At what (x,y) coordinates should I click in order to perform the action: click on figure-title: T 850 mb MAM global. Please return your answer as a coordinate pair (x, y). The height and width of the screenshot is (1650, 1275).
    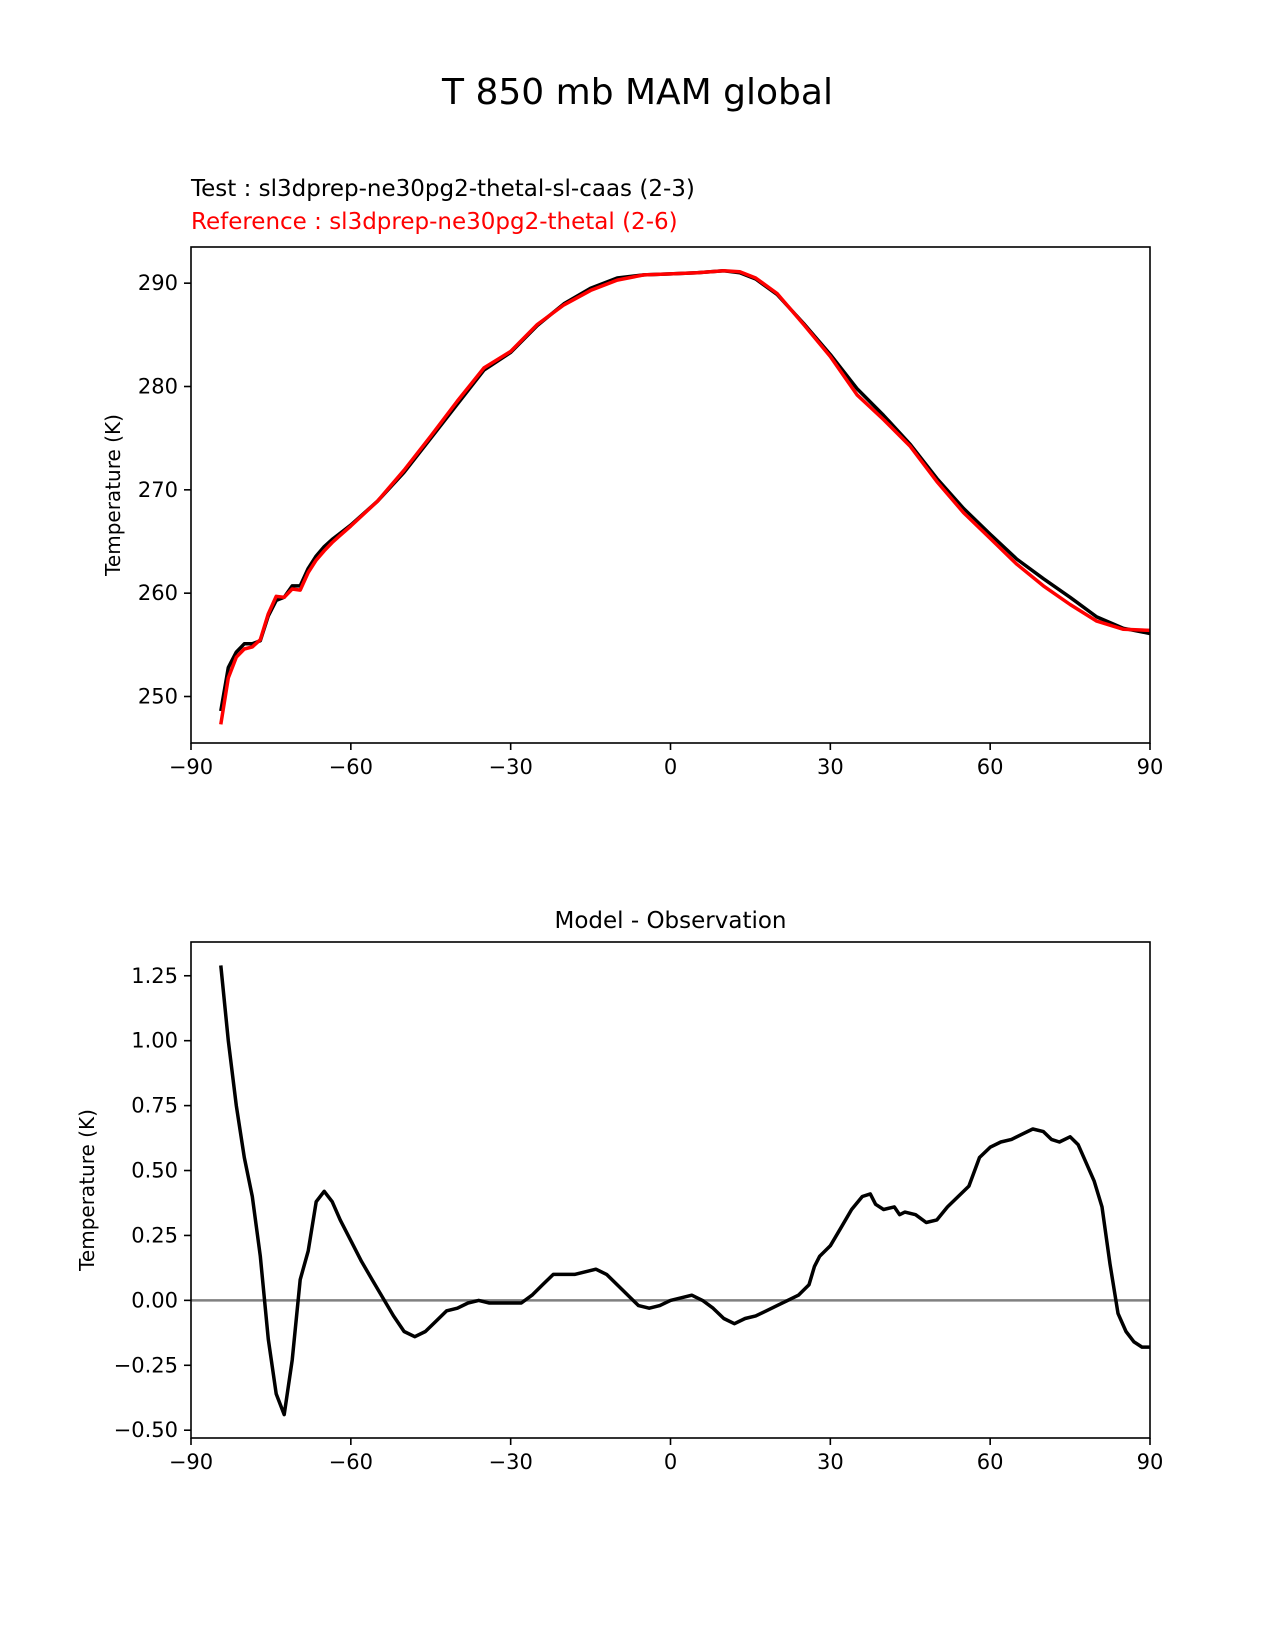
    Looking at the image, I should click on (637, 92).